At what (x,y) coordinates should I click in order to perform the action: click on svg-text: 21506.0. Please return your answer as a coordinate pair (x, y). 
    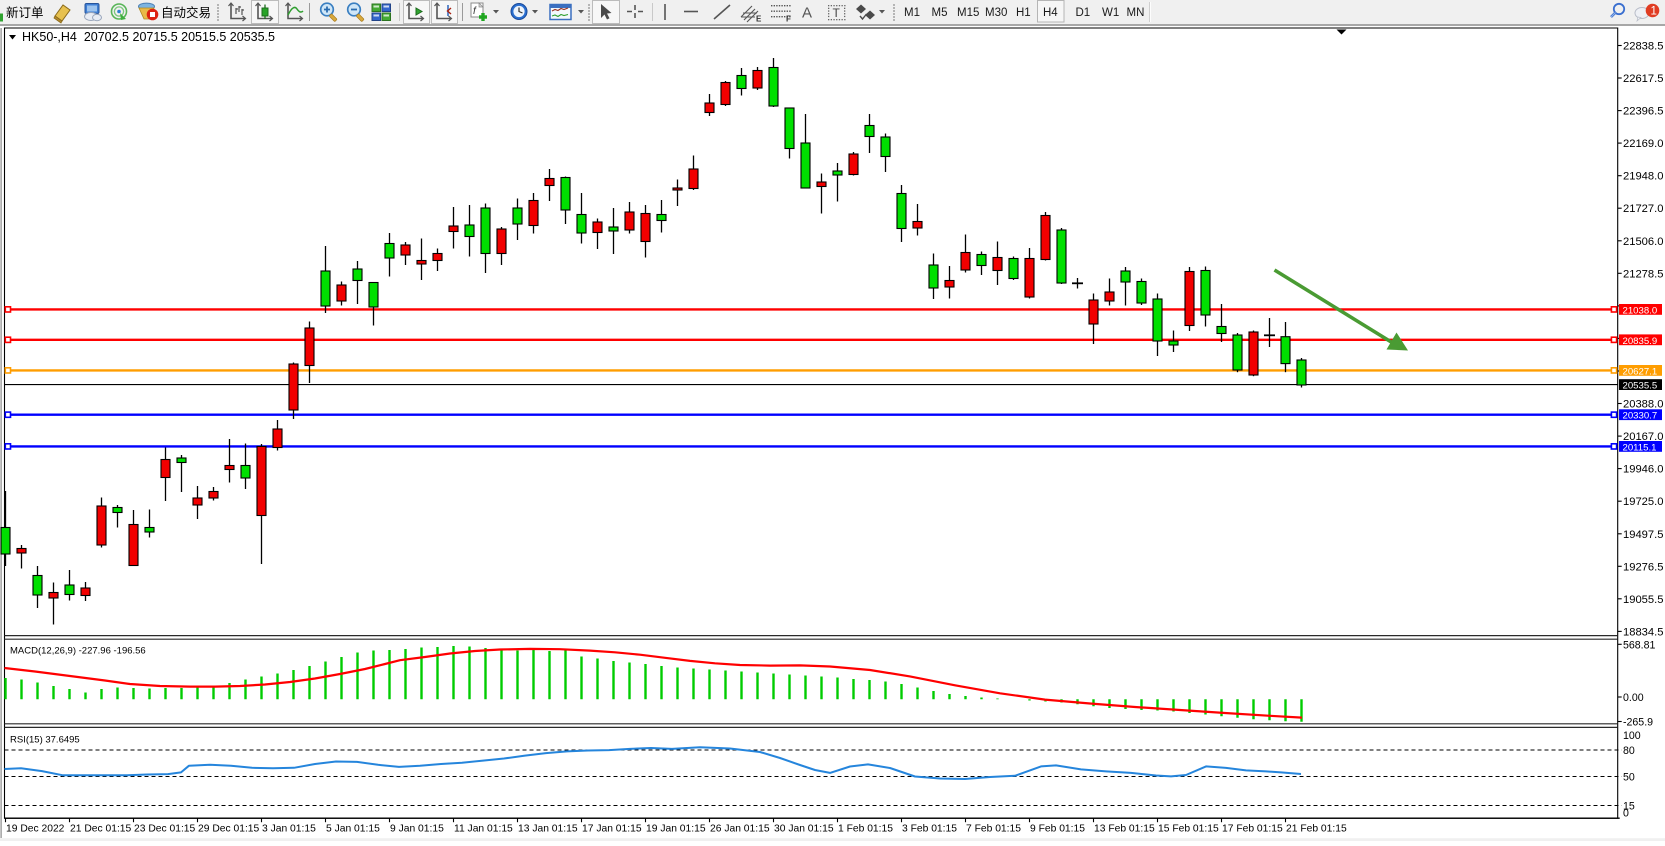
    Looking at the image, I should click on (1643, 242).